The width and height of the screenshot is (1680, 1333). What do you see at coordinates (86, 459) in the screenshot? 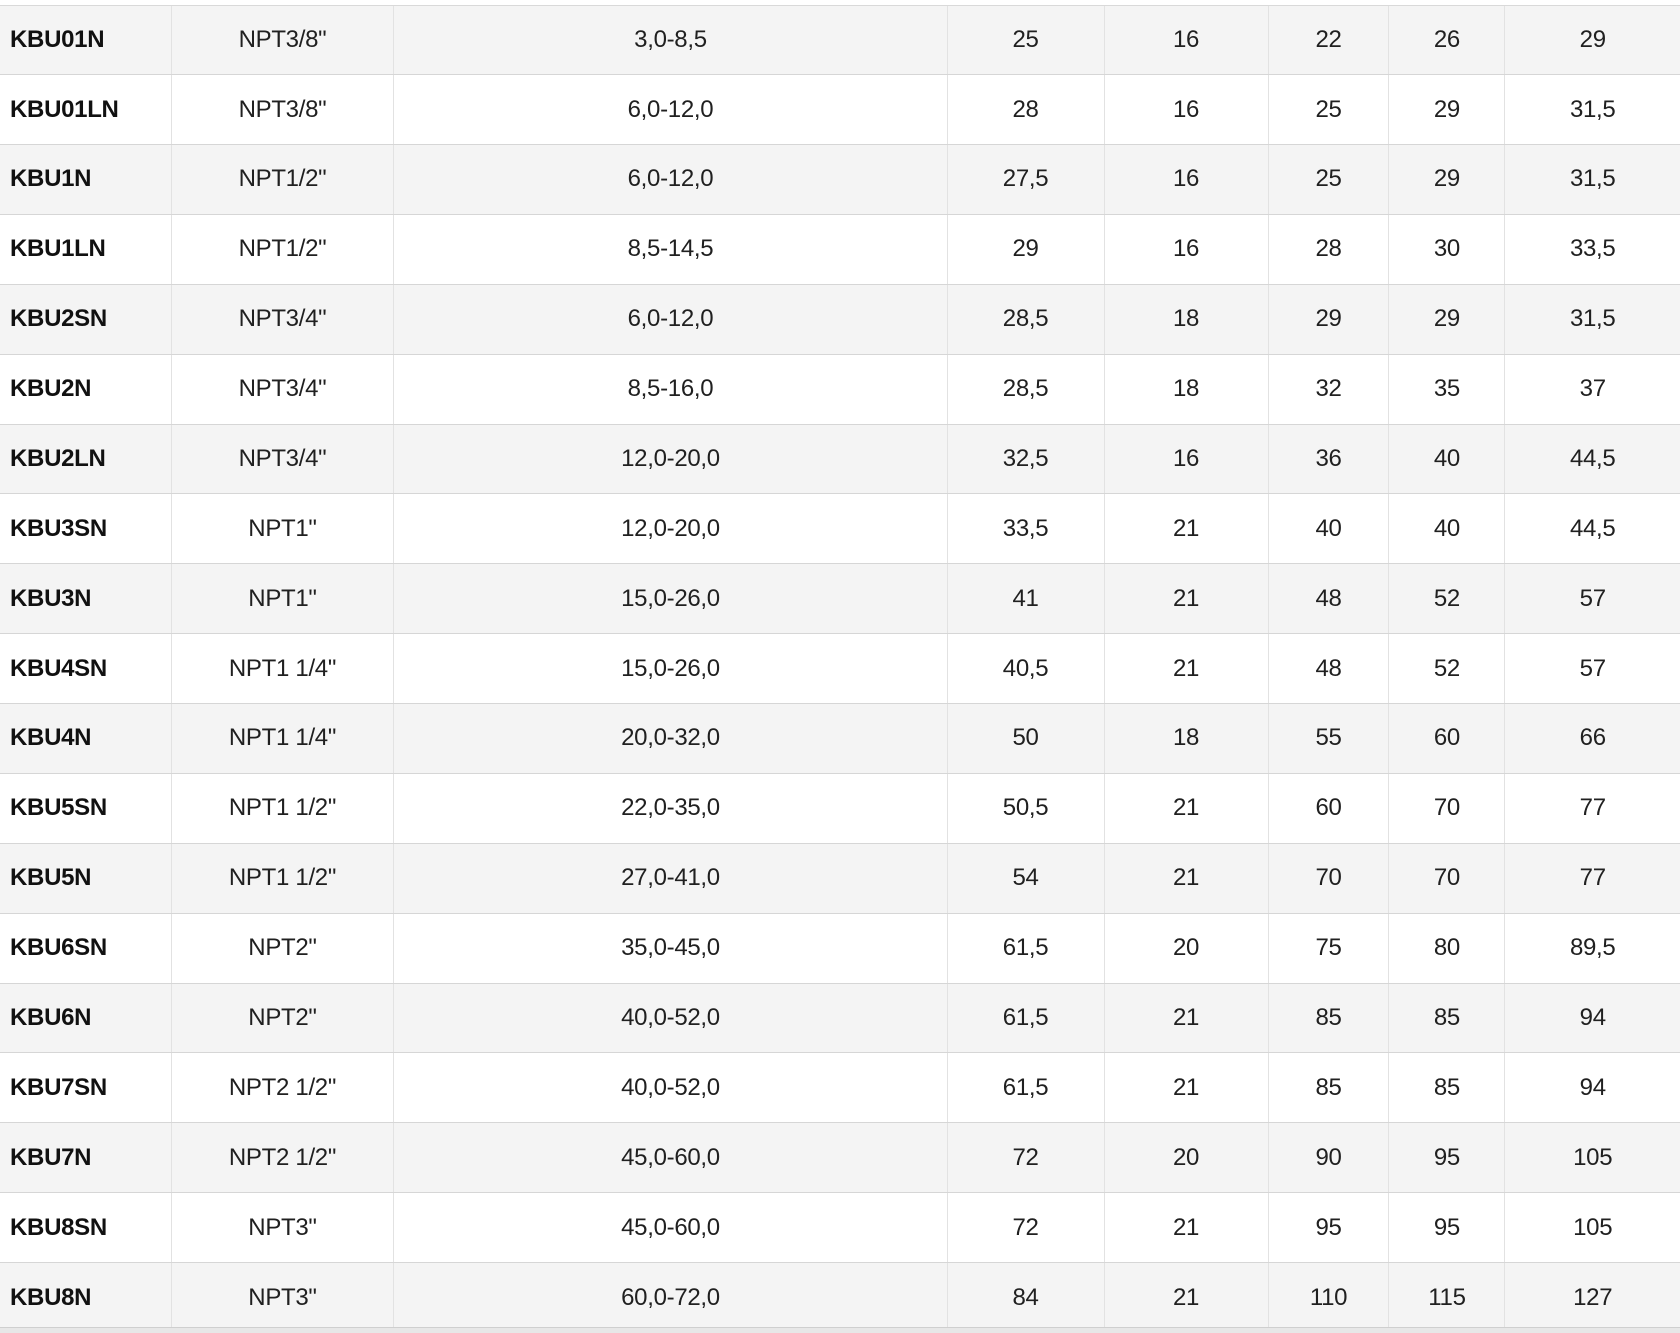
I see `cell-product-code: KBU2LN` at bounding box center [86, 459].